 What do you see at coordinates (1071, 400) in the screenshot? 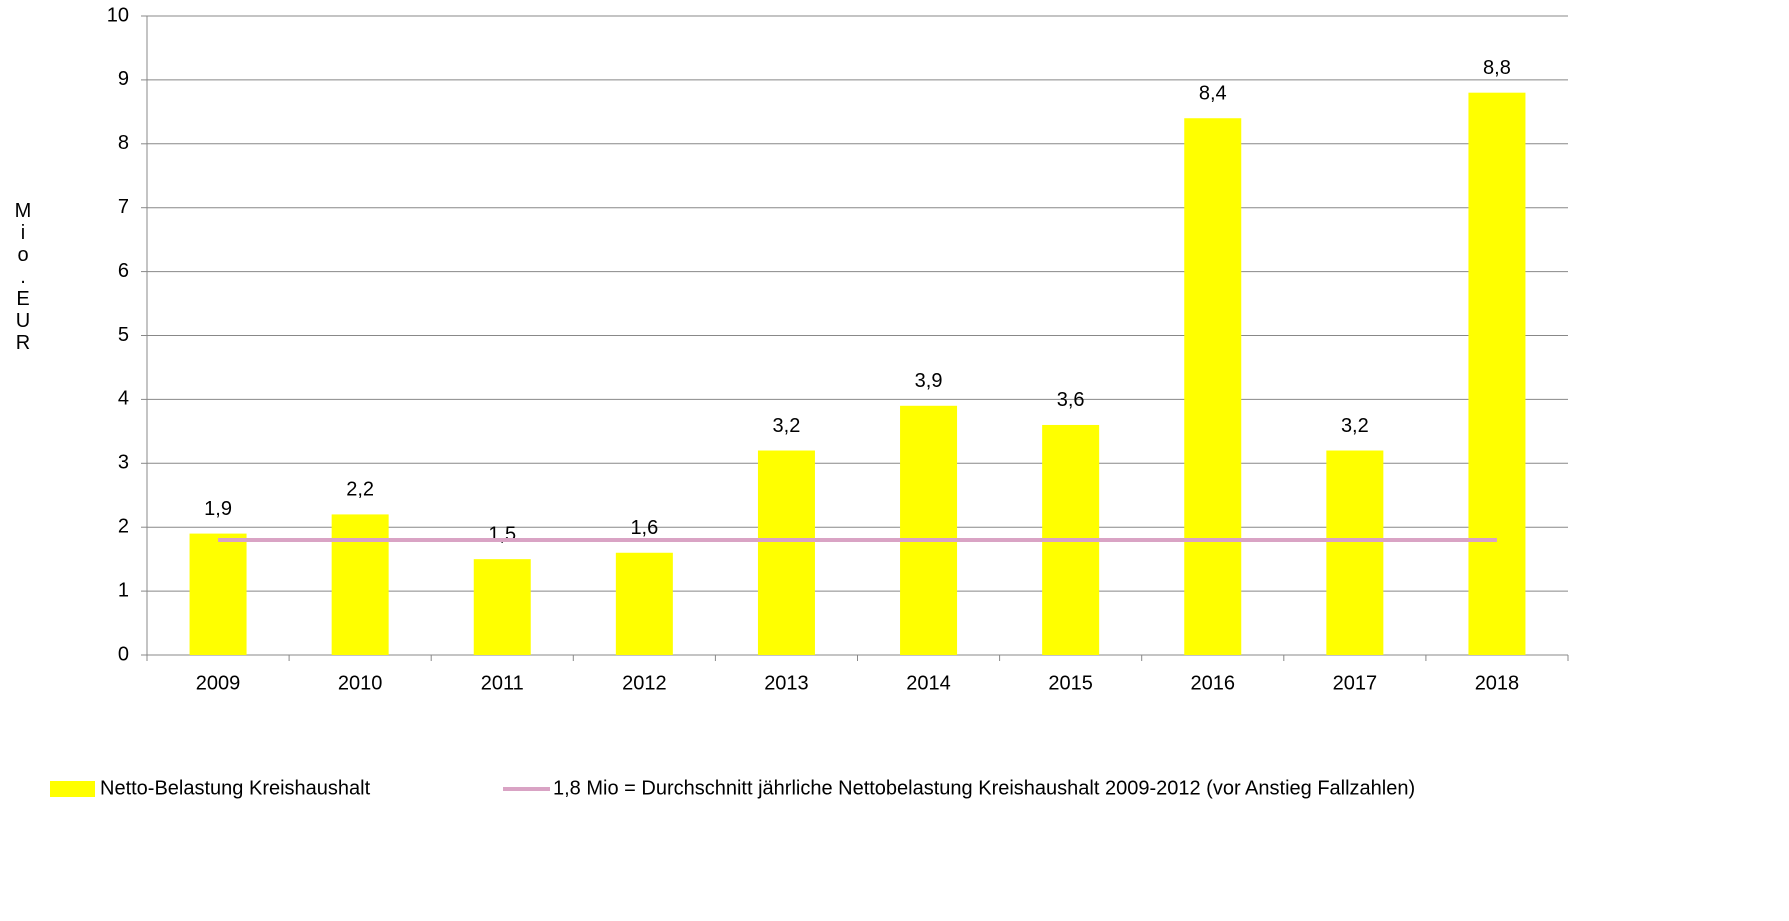
I see `data-label: 3,6` at bounding box center [1071, 400].